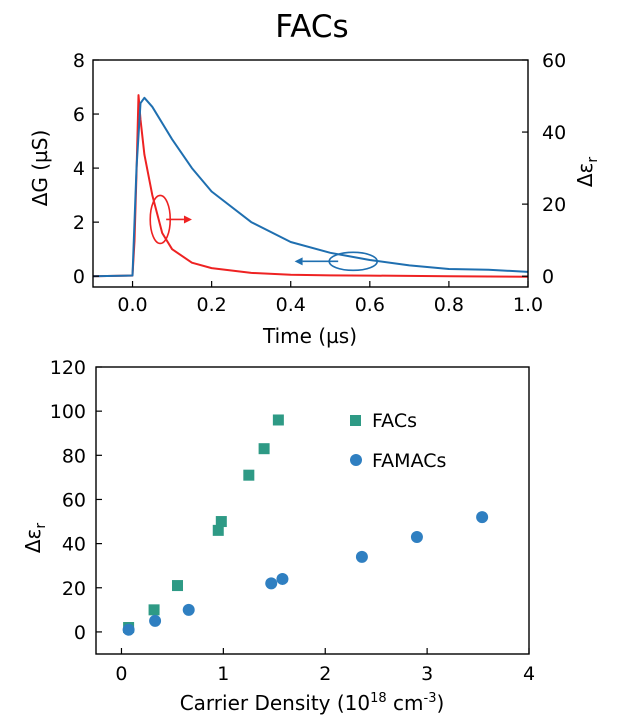 Image resolution: width=617 pixels, height=721 pixels. I want to click on bottom-y-tick-label: 80, so click(74, 456).